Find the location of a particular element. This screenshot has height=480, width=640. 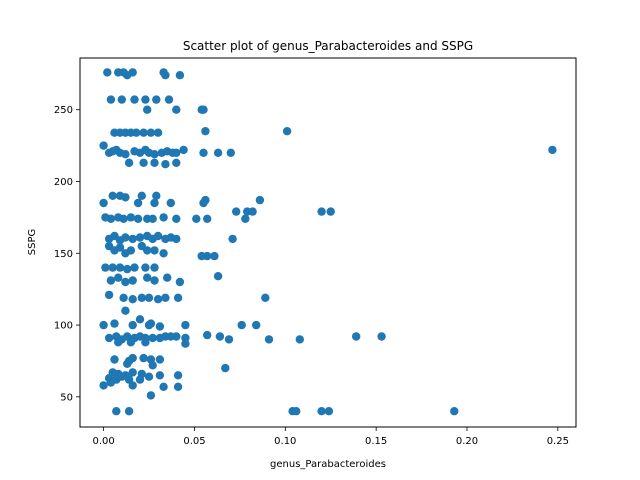

y-axis-label: SSPG is located at coordinates (32, 242).